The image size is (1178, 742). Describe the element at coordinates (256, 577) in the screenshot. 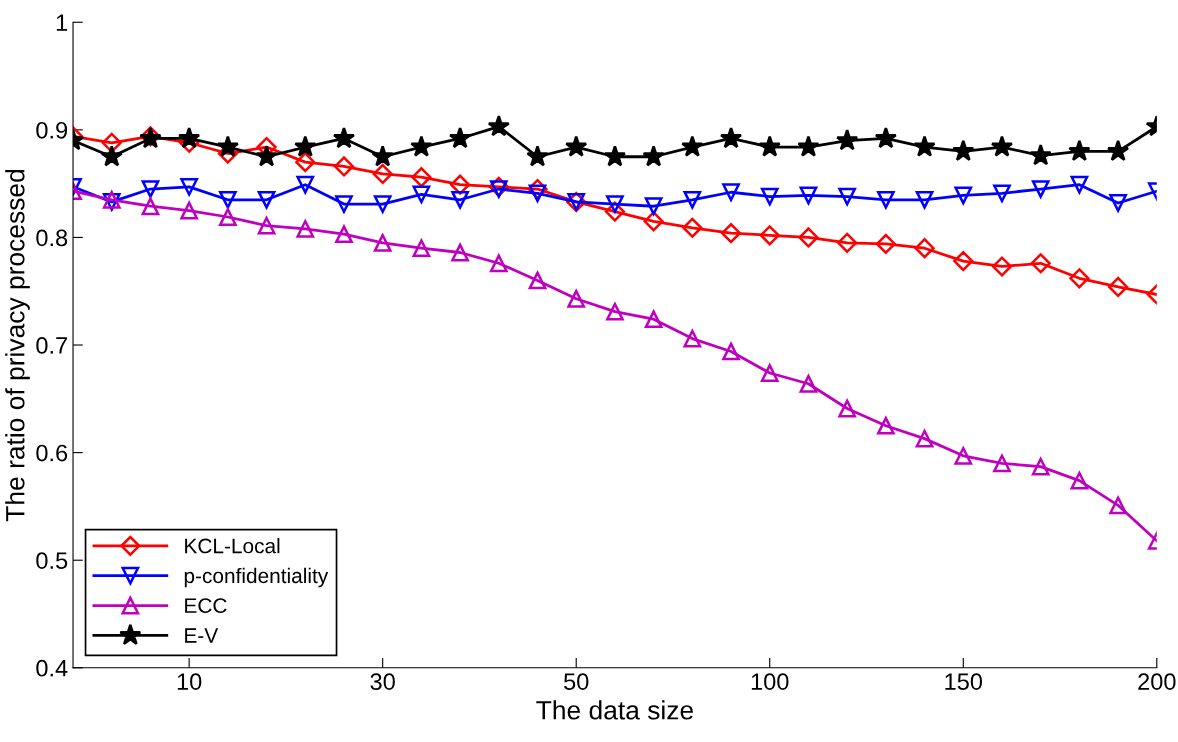

I see `legend-label: p-confidentiality` at that location.